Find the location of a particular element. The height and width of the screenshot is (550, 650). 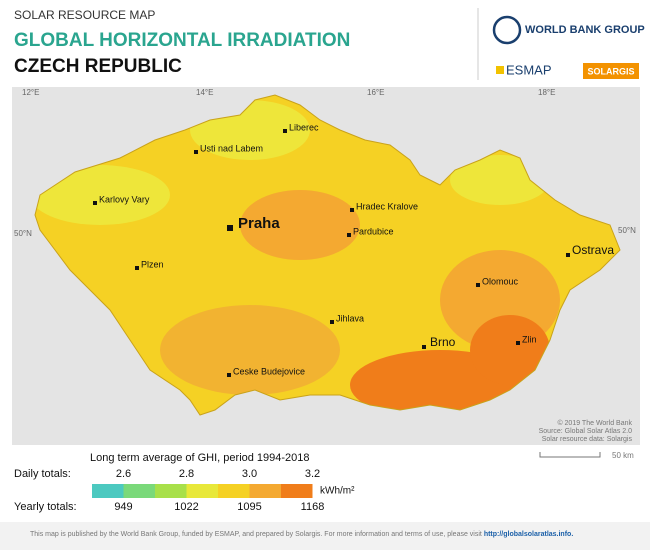

city-label: Ceske Budejovice is located at coordinates (269, 371).